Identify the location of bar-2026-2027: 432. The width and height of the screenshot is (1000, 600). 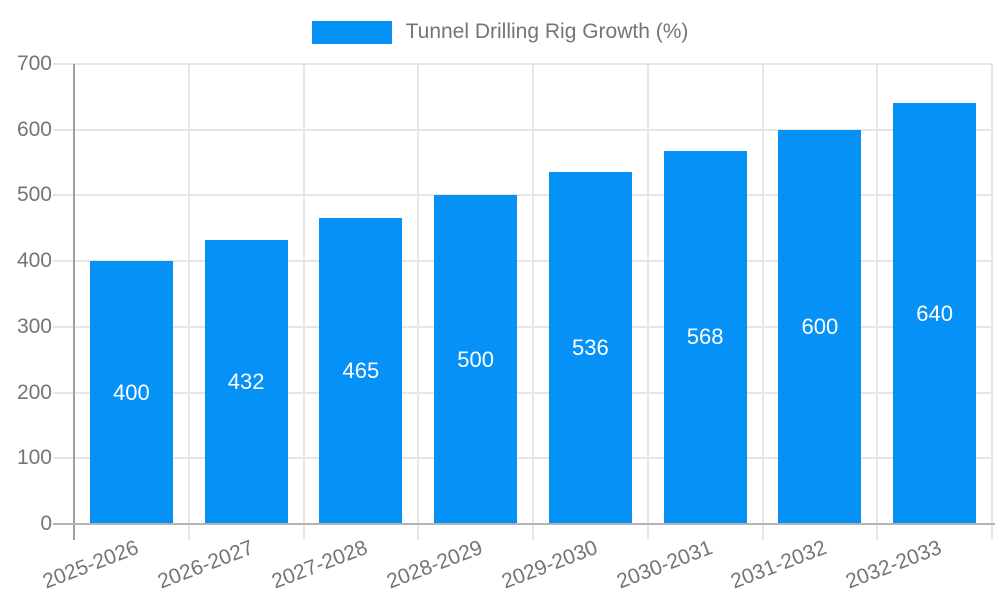
(246, 382).